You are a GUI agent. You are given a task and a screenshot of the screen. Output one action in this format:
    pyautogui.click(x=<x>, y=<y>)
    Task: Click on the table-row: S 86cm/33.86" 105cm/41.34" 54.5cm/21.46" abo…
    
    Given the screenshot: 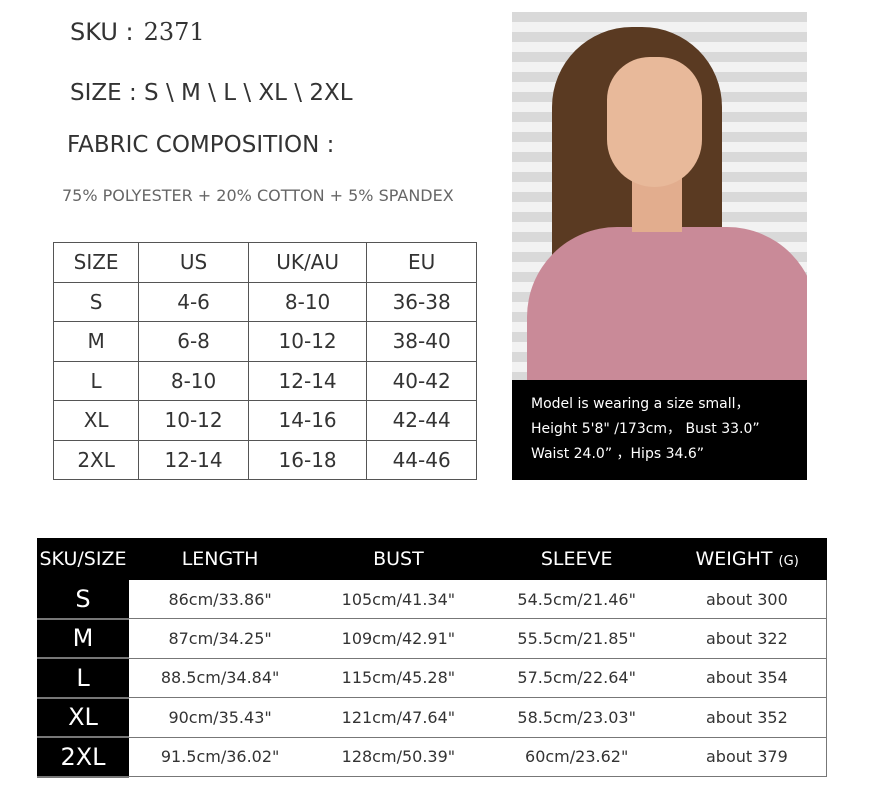 What is the action you would take?
    pyautogui.click(x=432, y=600)
    